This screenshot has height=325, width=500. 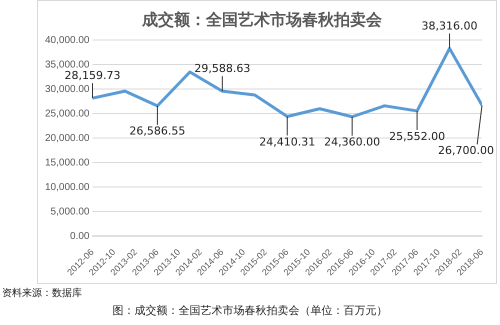 I want to click on y-tick-label: 40,000.00, so click(x=67, y=40).